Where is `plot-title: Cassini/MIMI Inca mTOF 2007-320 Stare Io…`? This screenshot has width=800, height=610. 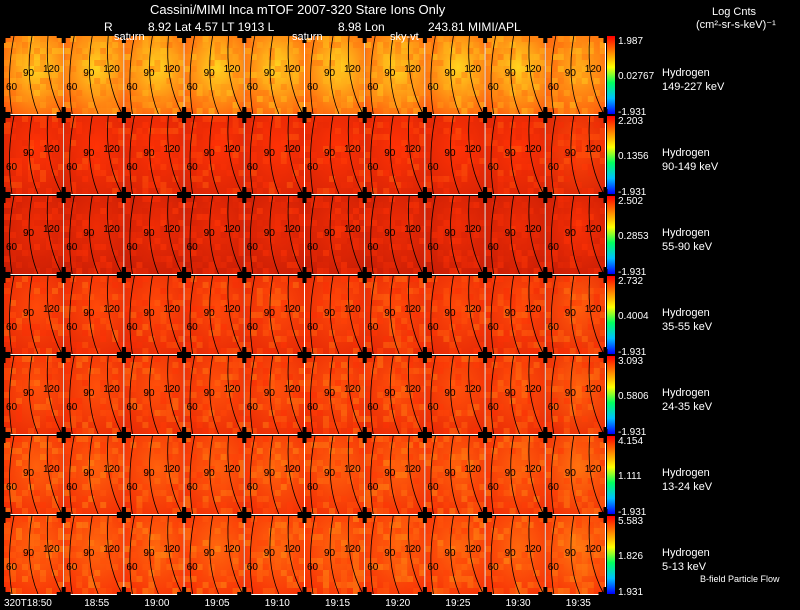 plot-title: Cassini/MIMI Inca mTOF 2007-320 Stare Io… is located at coordinates (297, 9).